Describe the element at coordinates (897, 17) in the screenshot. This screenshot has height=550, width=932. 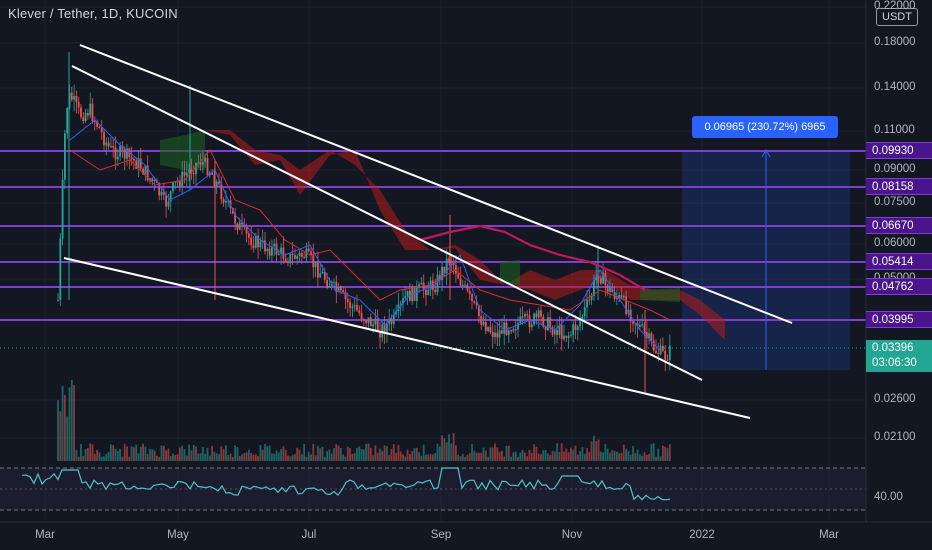
I see `currency-selector: USDT` at that location.